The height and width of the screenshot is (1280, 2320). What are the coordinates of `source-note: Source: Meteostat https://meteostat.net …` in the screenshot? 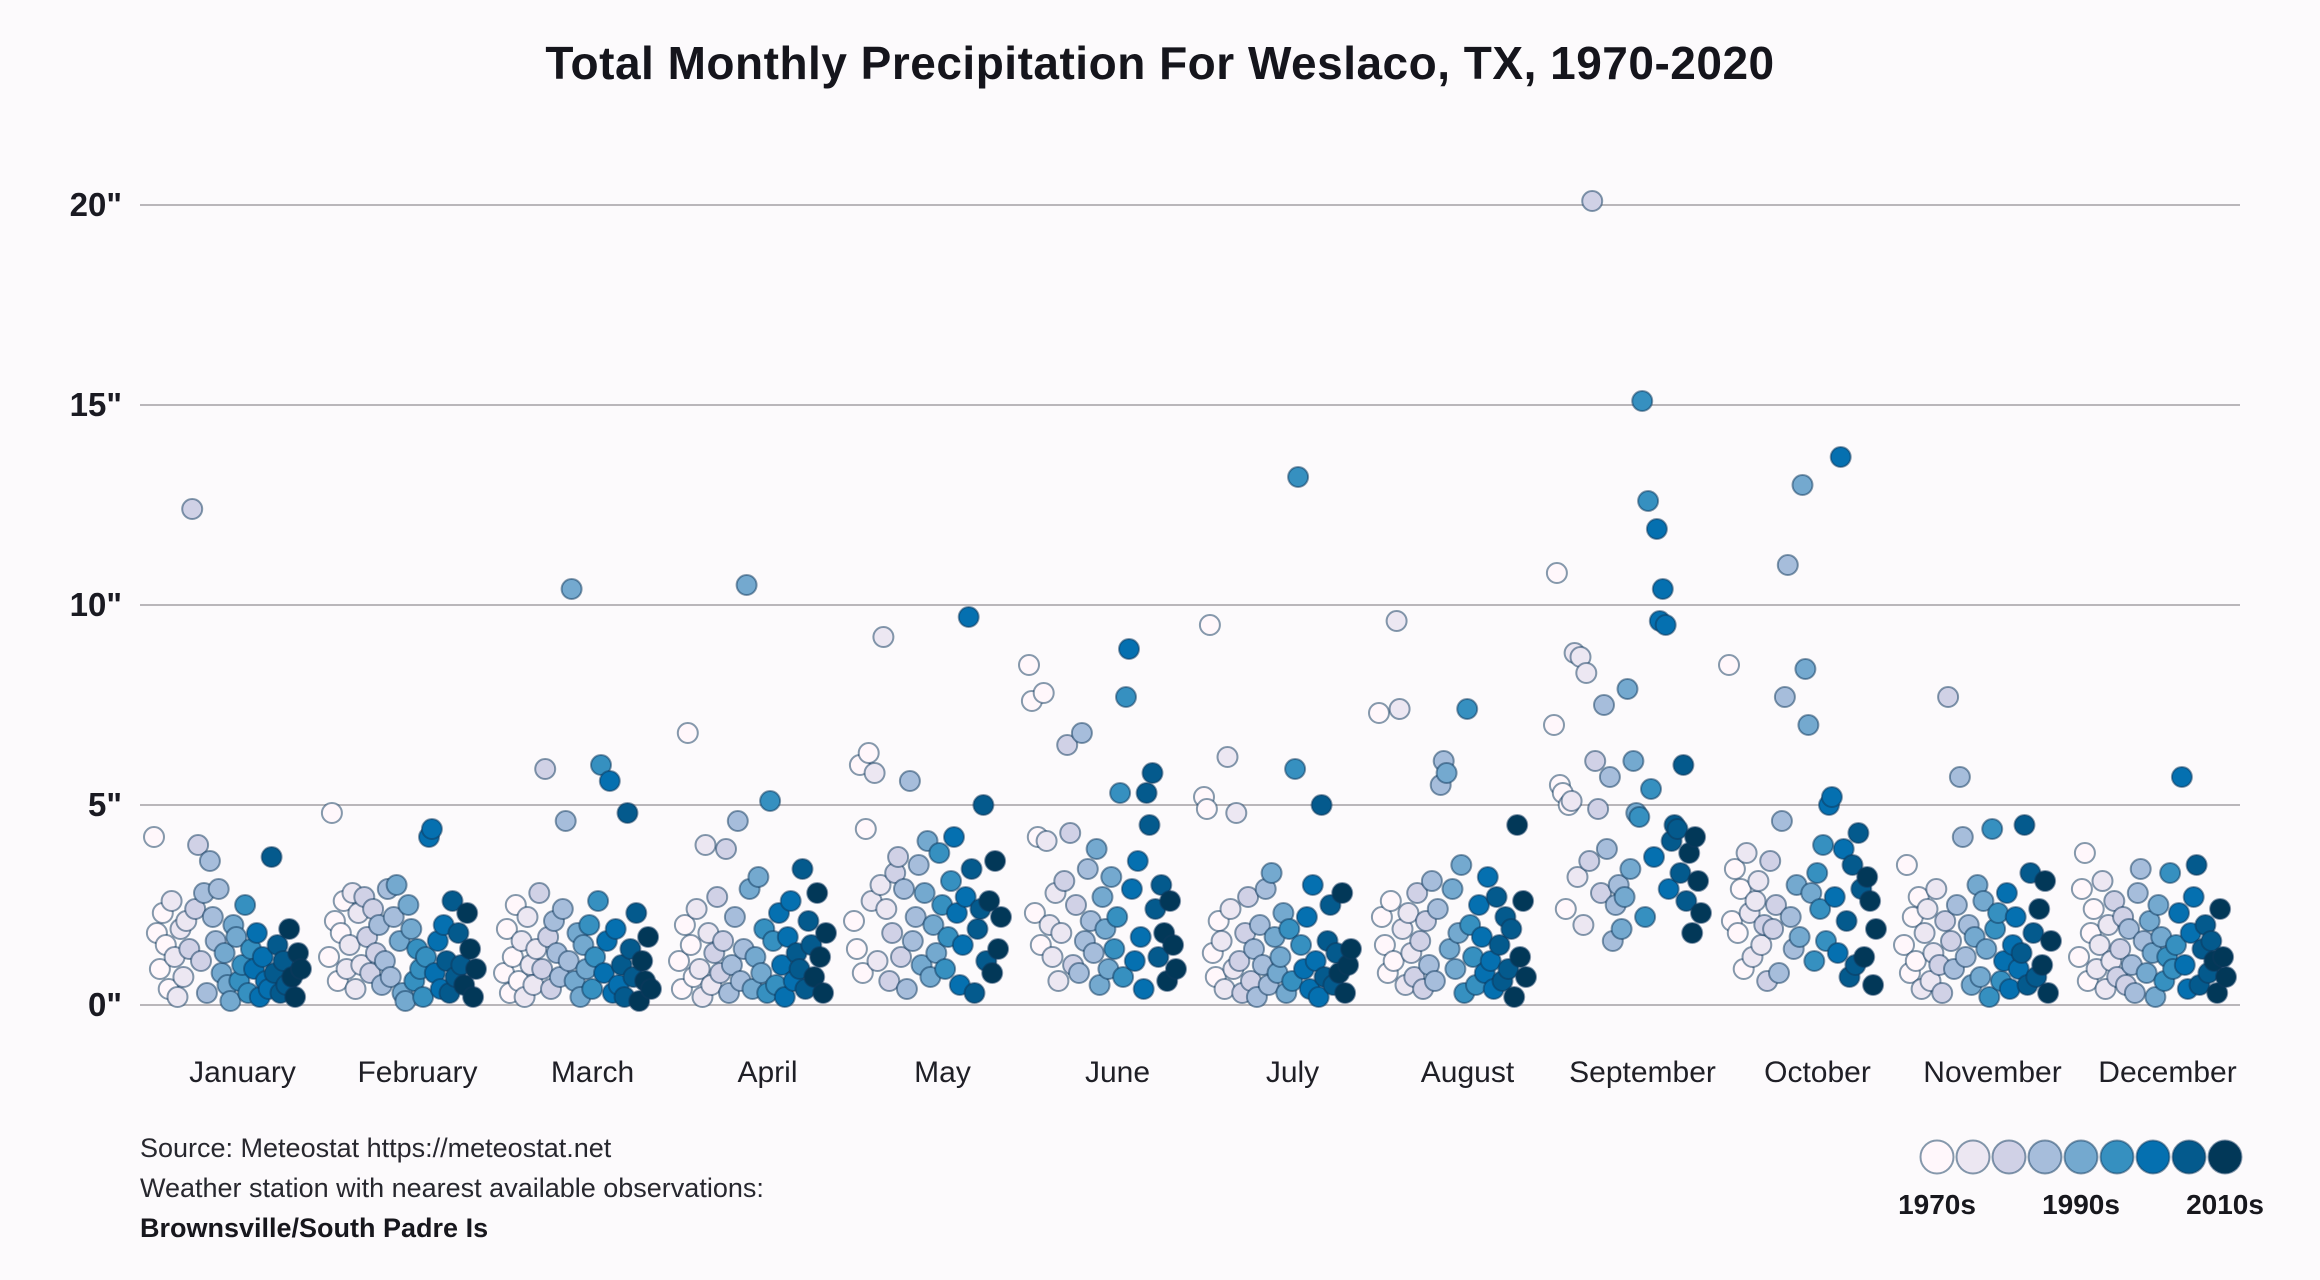 It's located at (452, 1188).